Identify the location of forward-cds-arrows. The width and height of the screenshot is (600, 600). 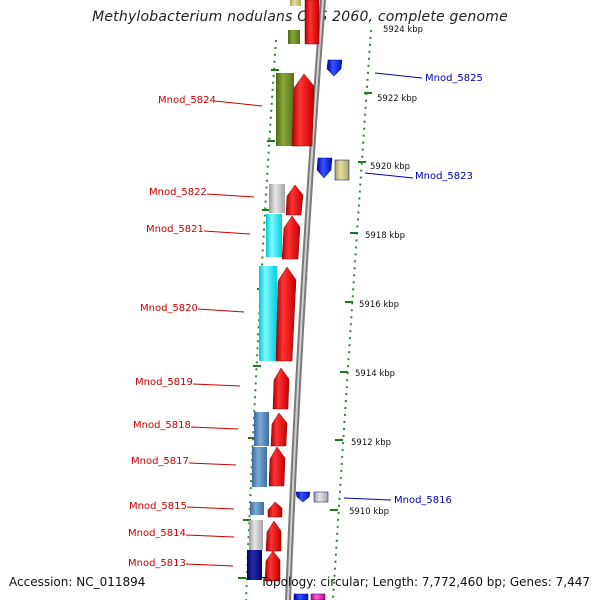
(321, 329).